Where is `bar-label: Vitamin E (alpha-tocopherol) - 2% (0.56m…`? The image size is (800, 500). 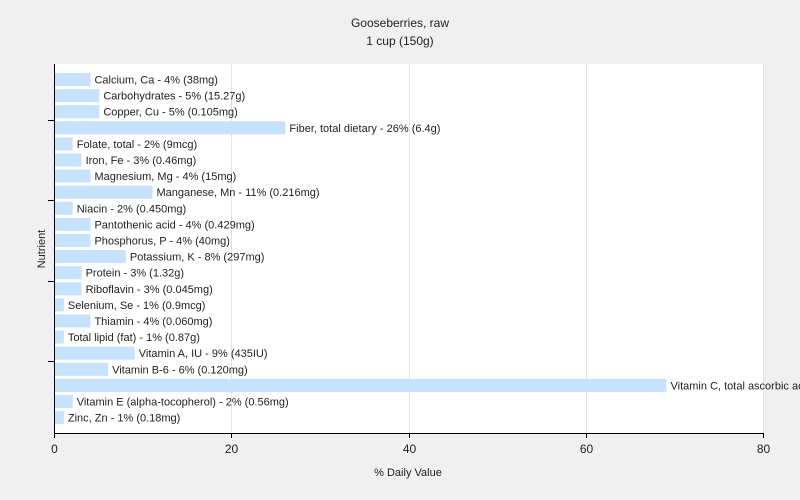 bar-label: Vitamin E (alpha-tocopherol) - 2% (0.56m… is located at coordinates (183, 403).